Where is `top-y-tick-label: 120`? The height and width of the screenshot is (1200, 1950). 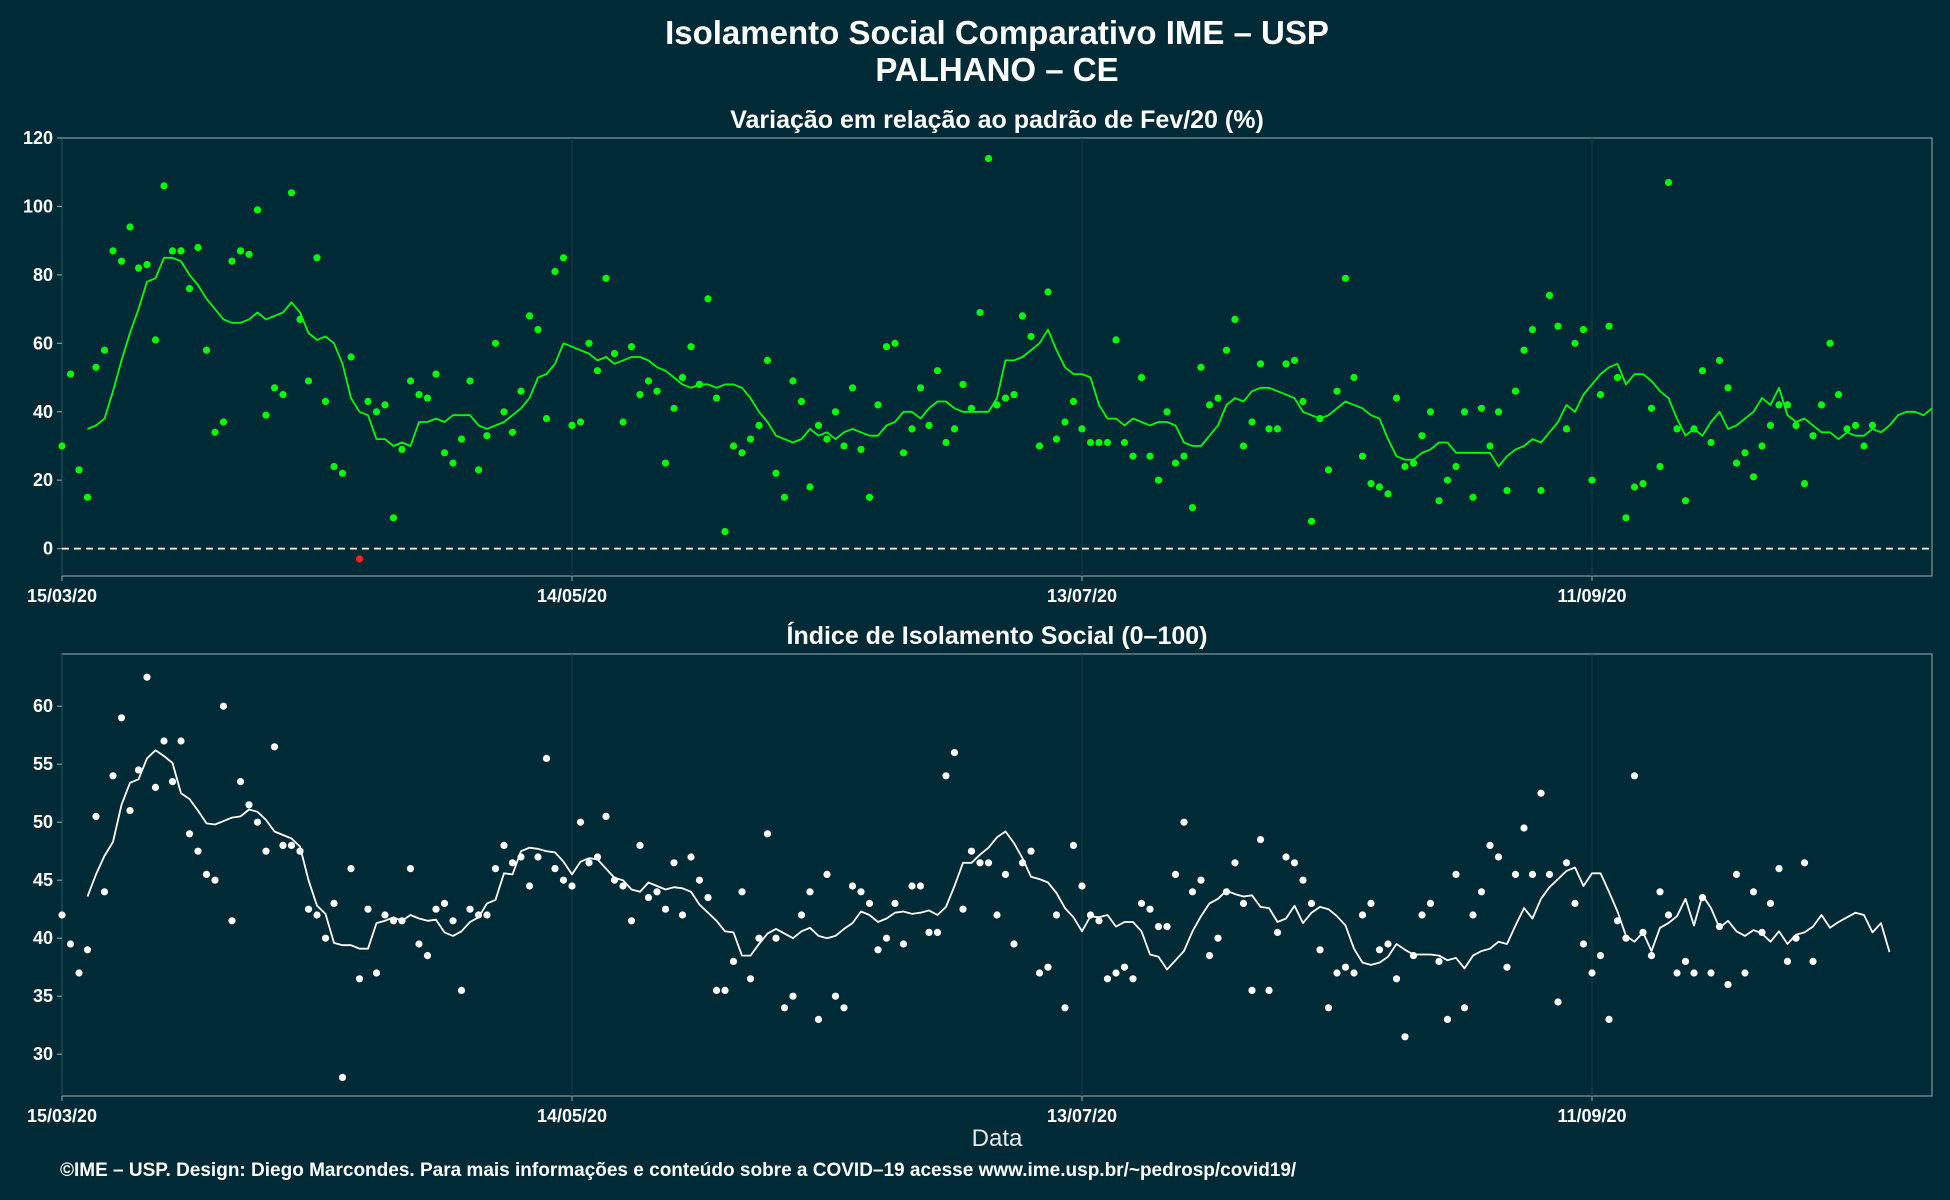 top-y-tick-label: 120 is located at coordinates (38, 138).